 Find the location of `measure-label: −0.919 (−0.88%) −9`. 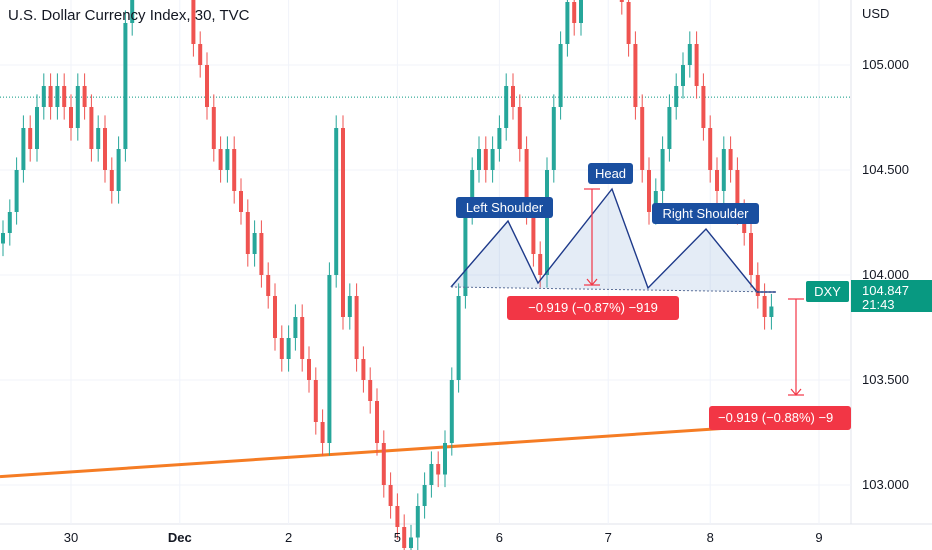

measure-label: −0.919 (−0.88%) −9 is located at coordinates (775, 417).